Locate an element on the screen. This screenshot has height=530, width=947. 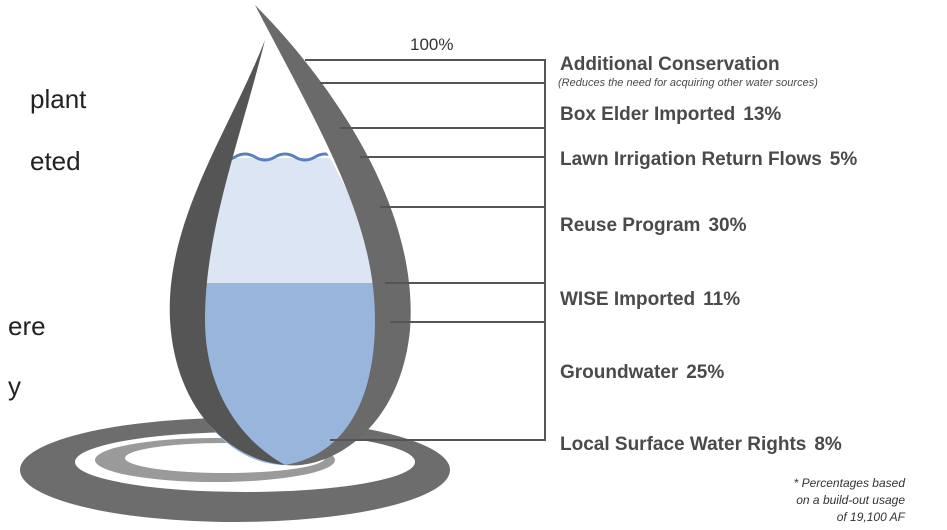
item-label: Reuse Program 30% is located at coordinates (653, 225).